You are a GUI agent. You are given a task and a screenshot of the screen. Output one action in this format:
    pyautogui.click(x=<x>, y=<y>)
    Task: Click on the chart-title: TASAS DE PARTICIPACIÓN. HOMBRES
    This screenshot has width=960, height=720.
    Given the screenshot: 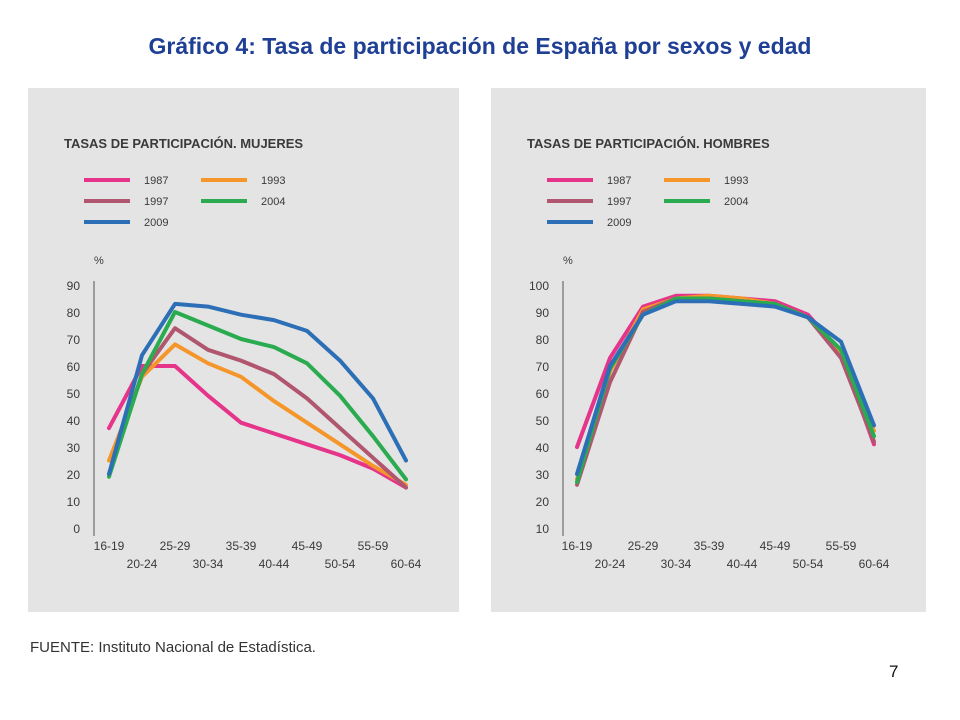 What is the action you would take?
    pyautogui.click(x=648, y=143)
    